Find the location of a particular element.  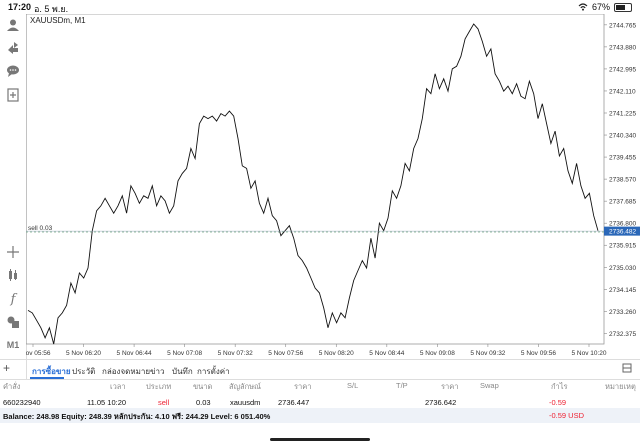

x-tick-label: 5 Nov 08:44 is located at coordinates (386, 353).